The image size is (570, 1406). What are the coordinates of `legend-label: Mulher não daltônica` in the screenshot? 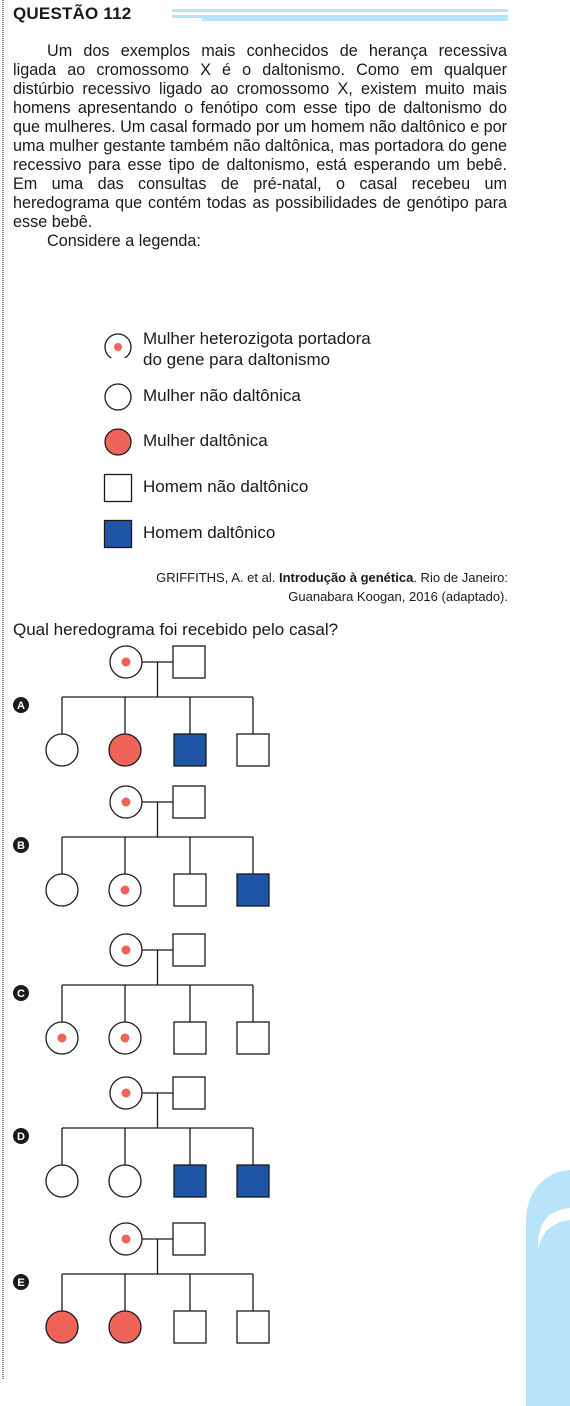 It's located at (222, 395).